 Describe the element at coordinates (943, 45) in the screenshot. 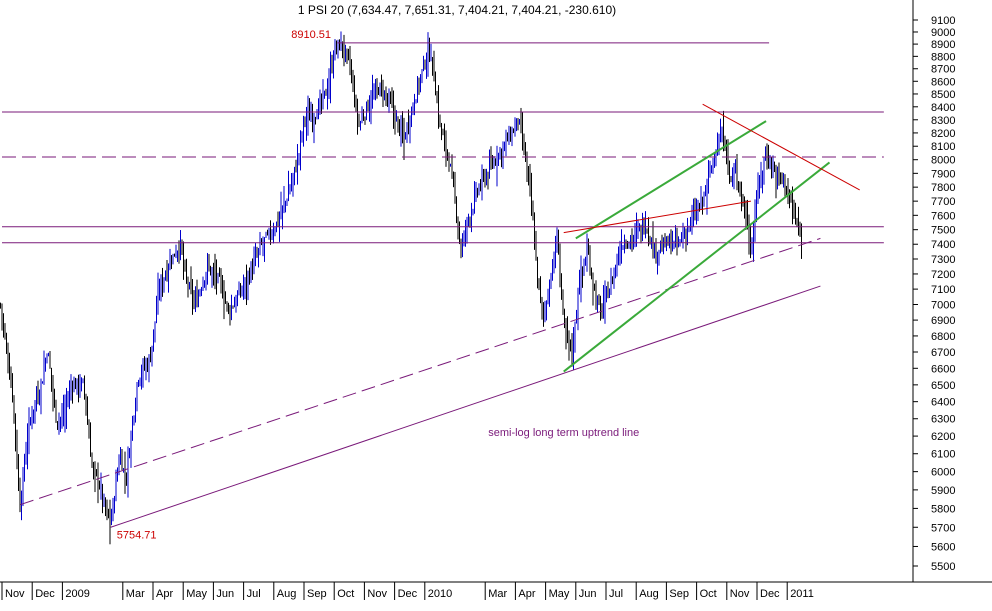

I see `y-tick-label: 8900` at that location.